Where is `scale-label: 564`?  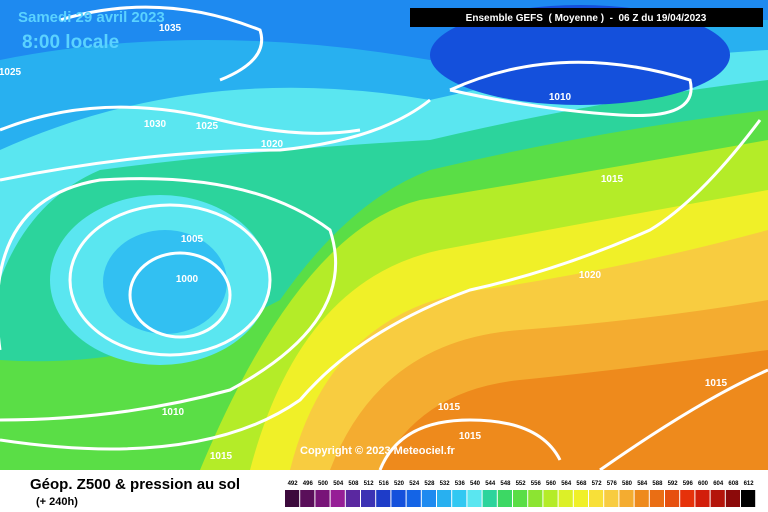
scale-label: 564 is located at coordinates (566, 484).